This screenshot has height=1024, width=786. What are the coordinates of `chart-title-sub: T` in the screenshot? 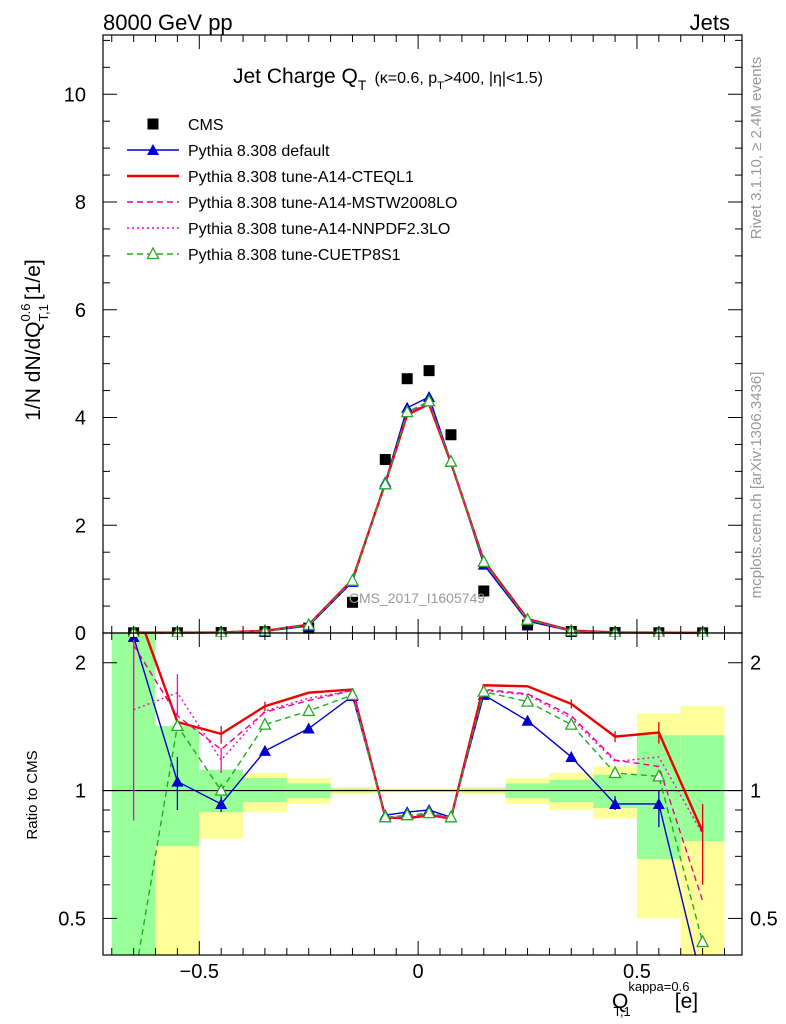 It's located at (362, 85).